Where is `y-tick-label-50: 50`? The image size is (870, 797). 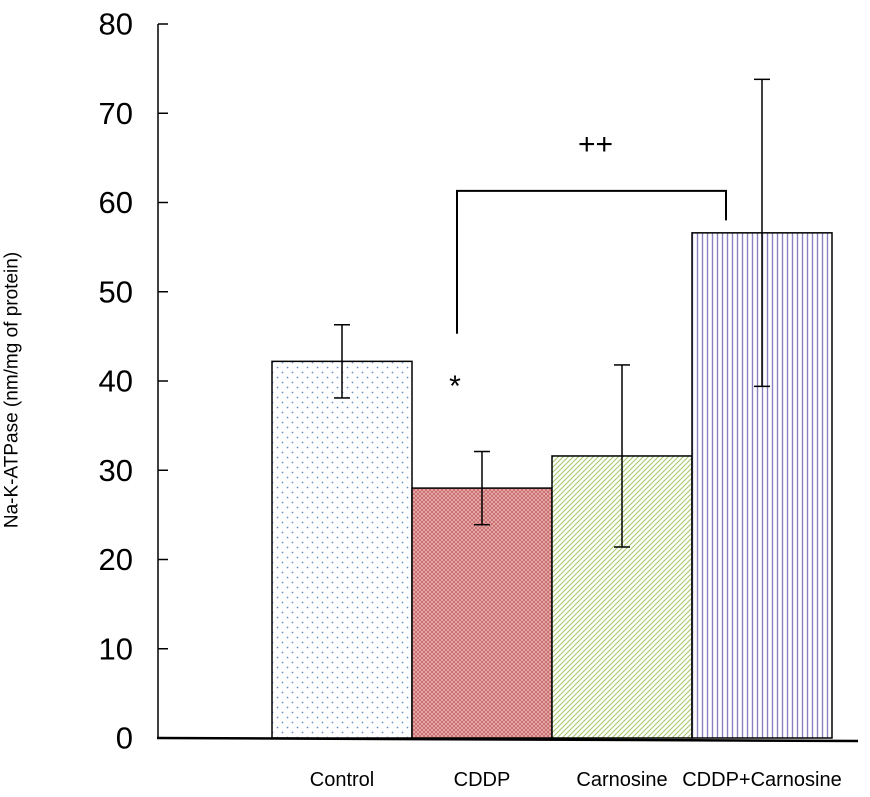
y-tick-label-50: 50 is located at coordinates (116, 291).